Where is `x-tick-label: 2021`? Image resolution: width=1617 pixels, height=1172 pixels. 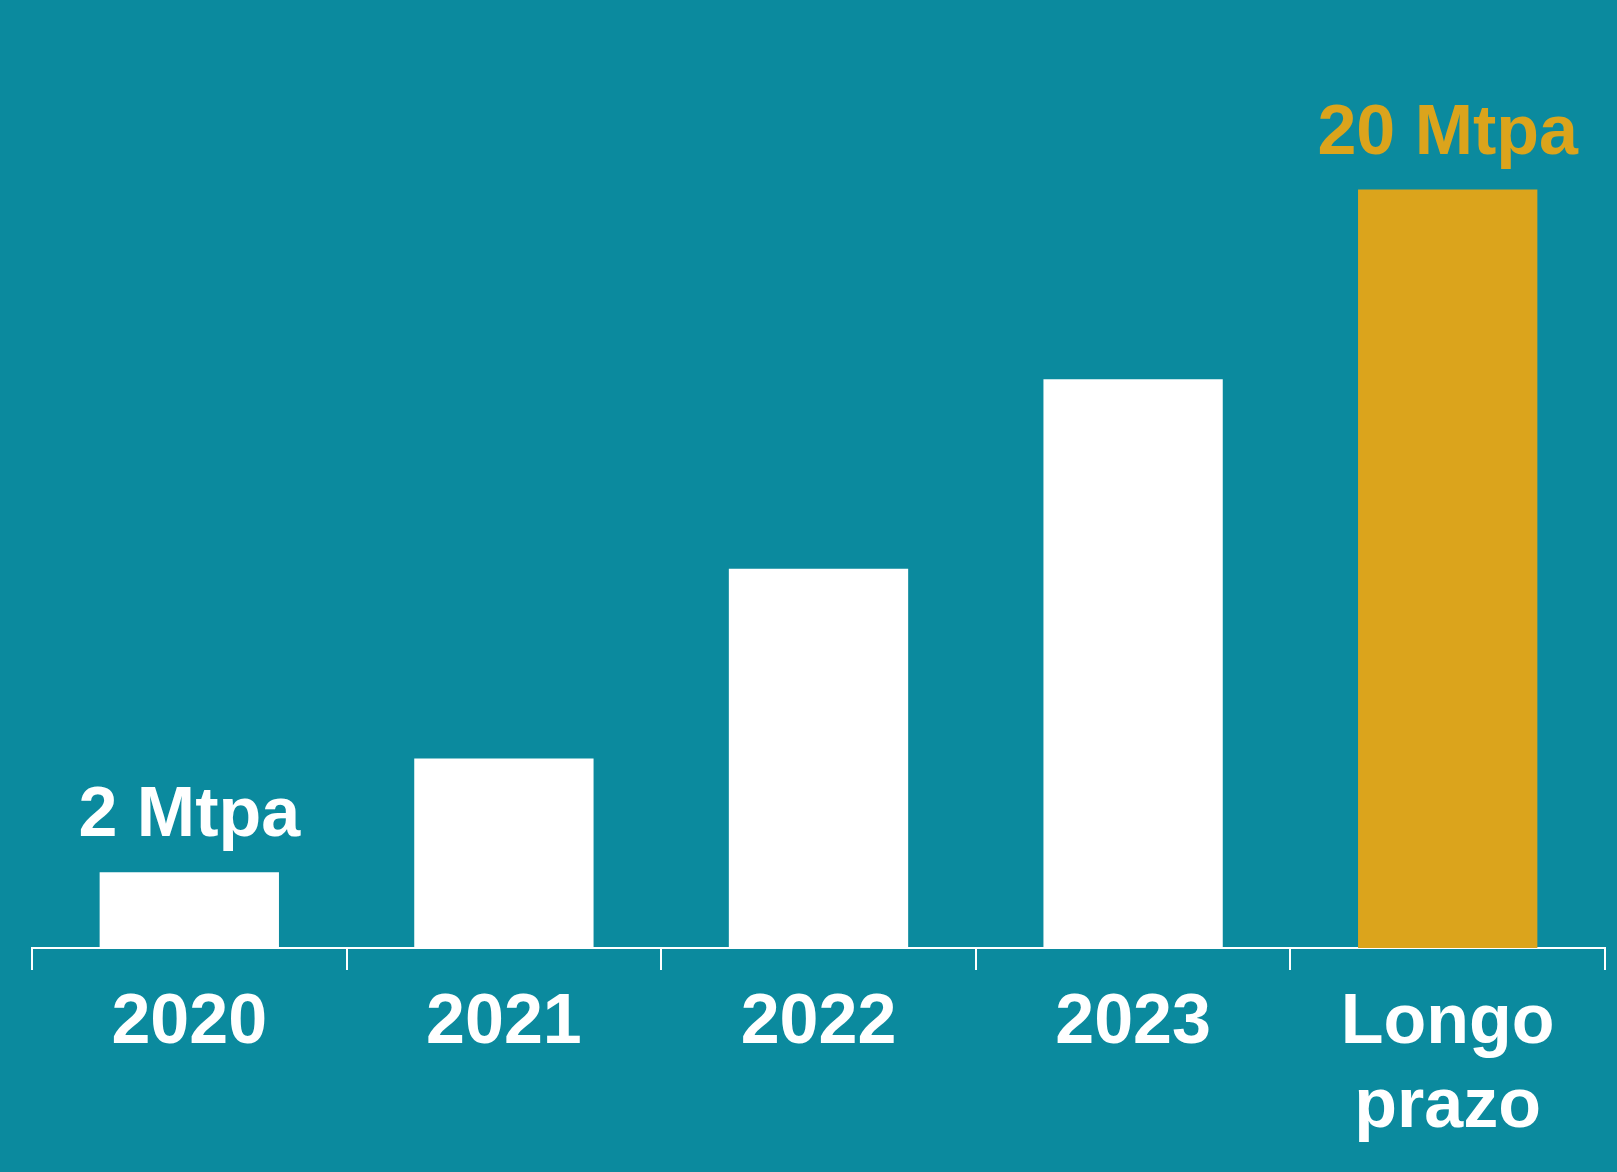
x-tick-label: 2021 is located at coordinates (504, 1019).